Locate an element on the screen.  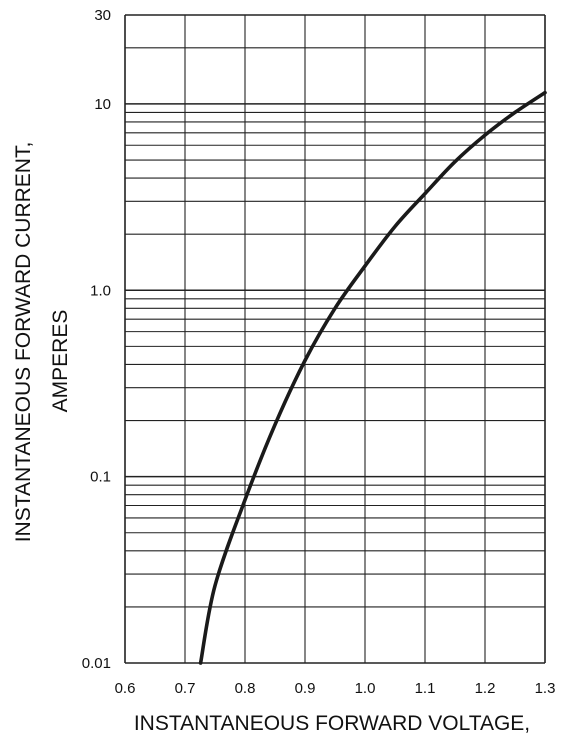
y-tick-label: 10 is located at coordinates (102, 104).